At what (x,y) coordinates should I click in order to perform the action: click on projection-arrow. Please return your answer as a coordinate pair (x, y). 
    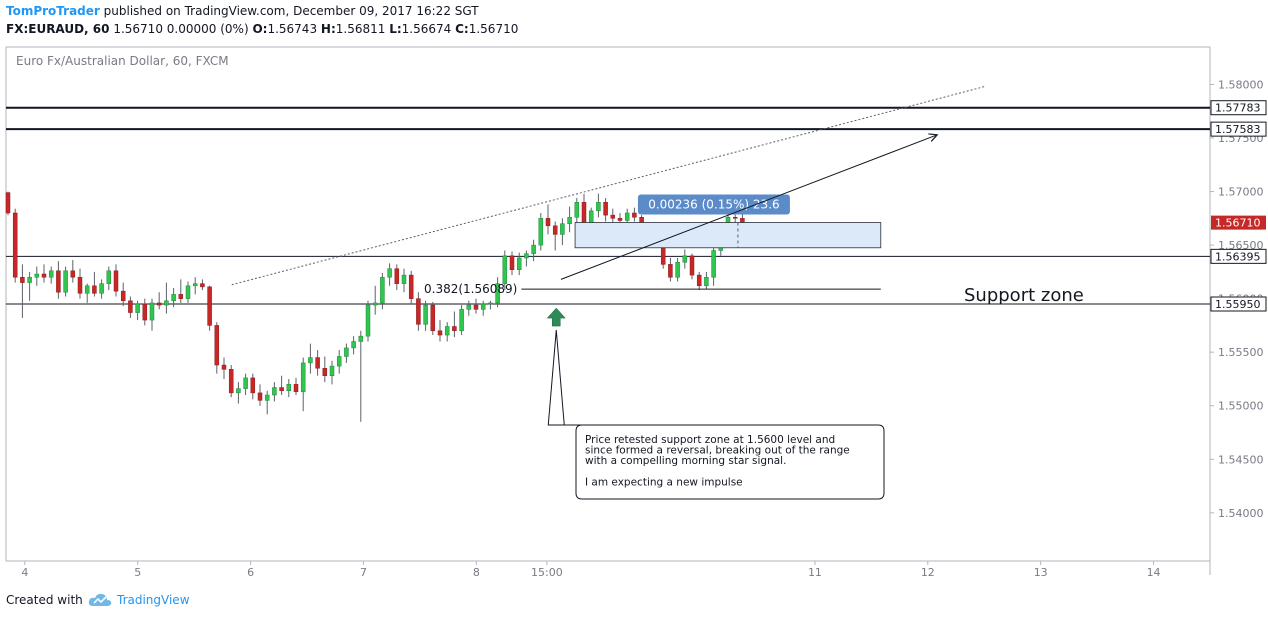
    Looking at the image, I should click on (748, 207).